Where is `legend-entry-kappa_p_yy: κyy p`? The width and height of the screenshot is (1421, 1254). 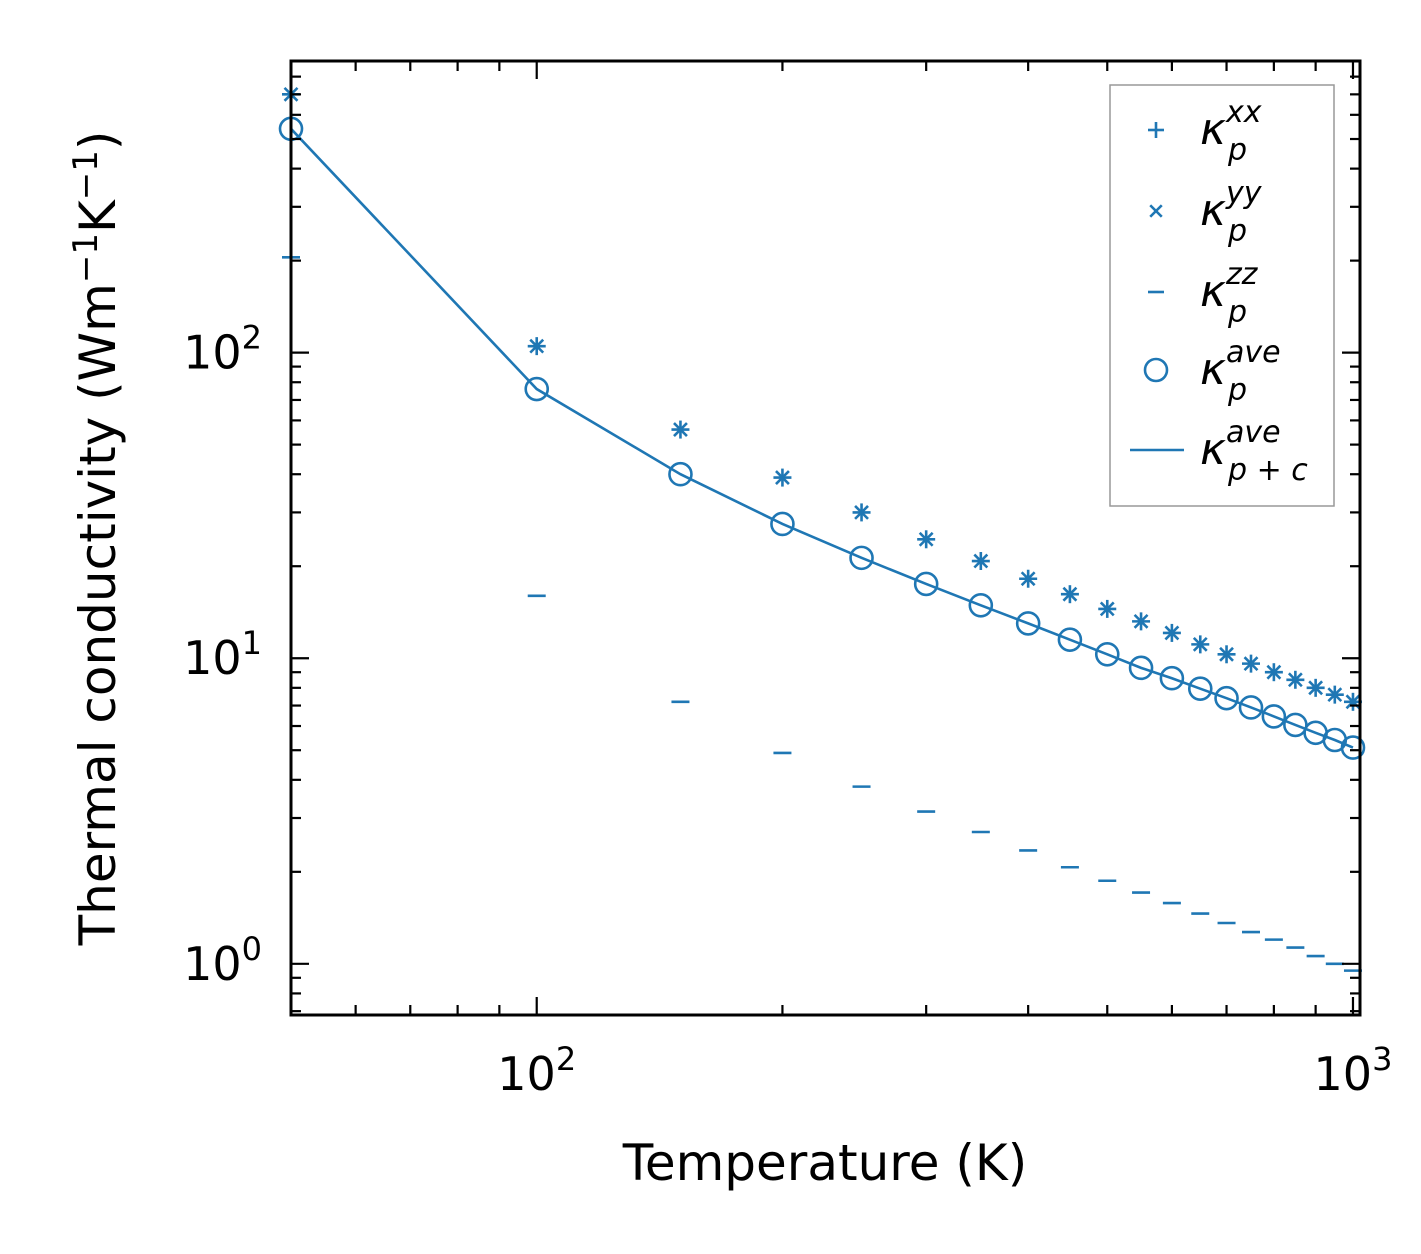 legend-entry-kappa_p_yy: κyy p is located at coordinates (1206, 212).